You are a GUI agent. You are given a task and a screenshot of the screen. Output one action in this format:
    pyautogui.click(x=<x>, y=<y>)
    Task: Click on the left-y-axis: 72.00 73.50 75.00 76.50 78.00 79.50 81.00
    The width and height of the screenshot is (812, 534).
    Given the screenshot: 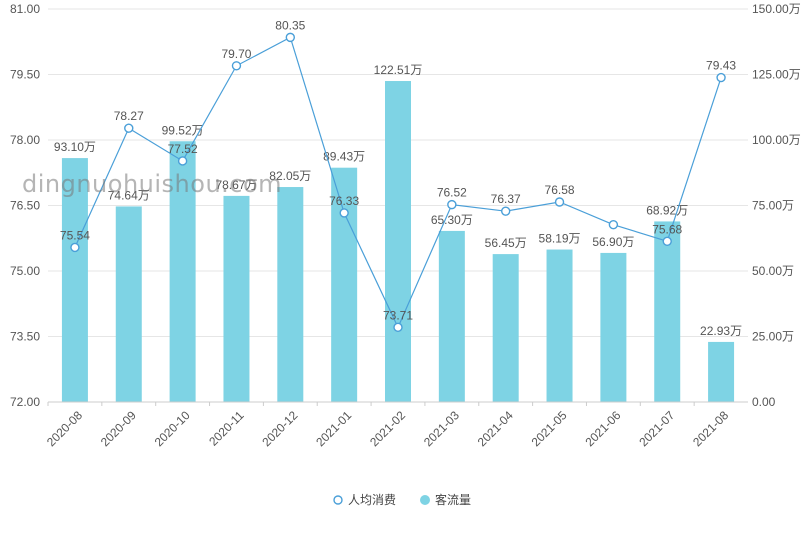 What is the action you would take?
    pyautogui.click(x=25, y=205)
    